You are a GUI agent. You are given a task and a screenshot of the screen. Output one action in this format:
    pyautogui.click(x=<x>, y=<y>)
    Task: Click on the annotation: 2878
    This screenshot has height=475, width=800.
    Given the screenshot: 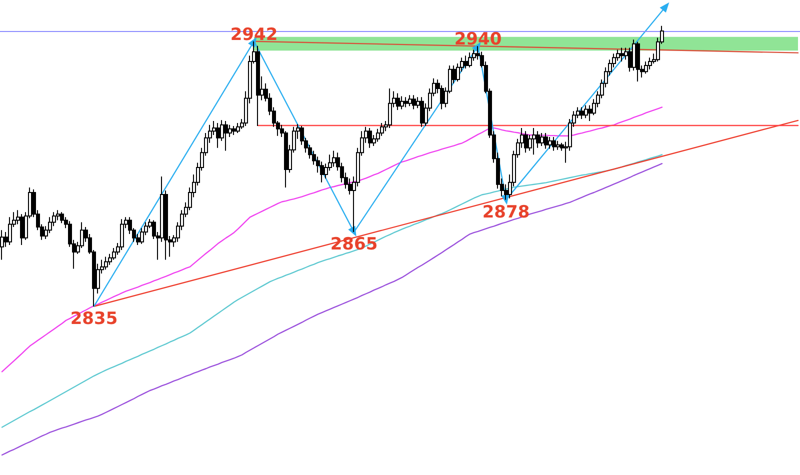 What is the action you would take?
    pyautogui.click(x=506, y=212)
    